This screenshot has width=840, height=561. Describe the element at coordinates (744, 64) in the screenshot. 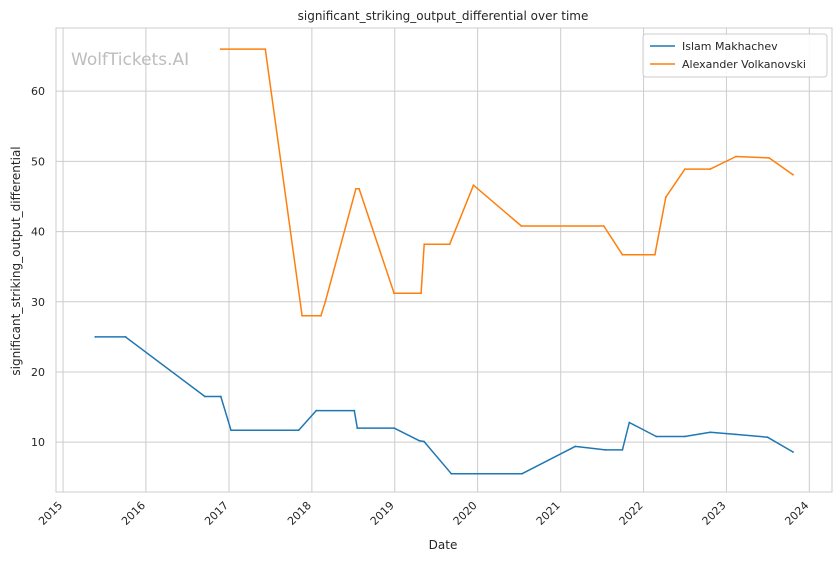

I see `legend-label: Alexander Volkanovski` at that location.